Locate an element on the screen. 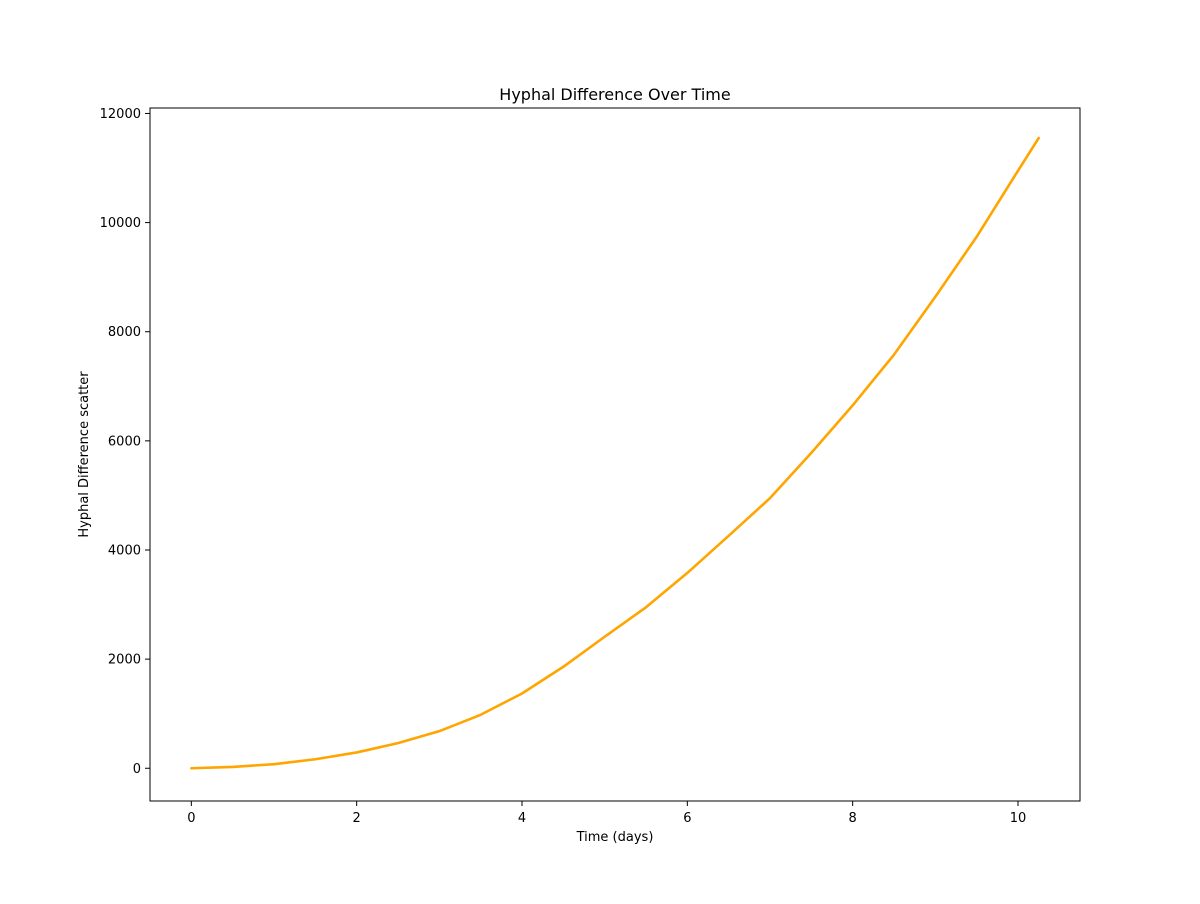 The width and height of the screenshot is (1200, 904). x-axis-label: Time (days) is located at coordinates (615, 837).